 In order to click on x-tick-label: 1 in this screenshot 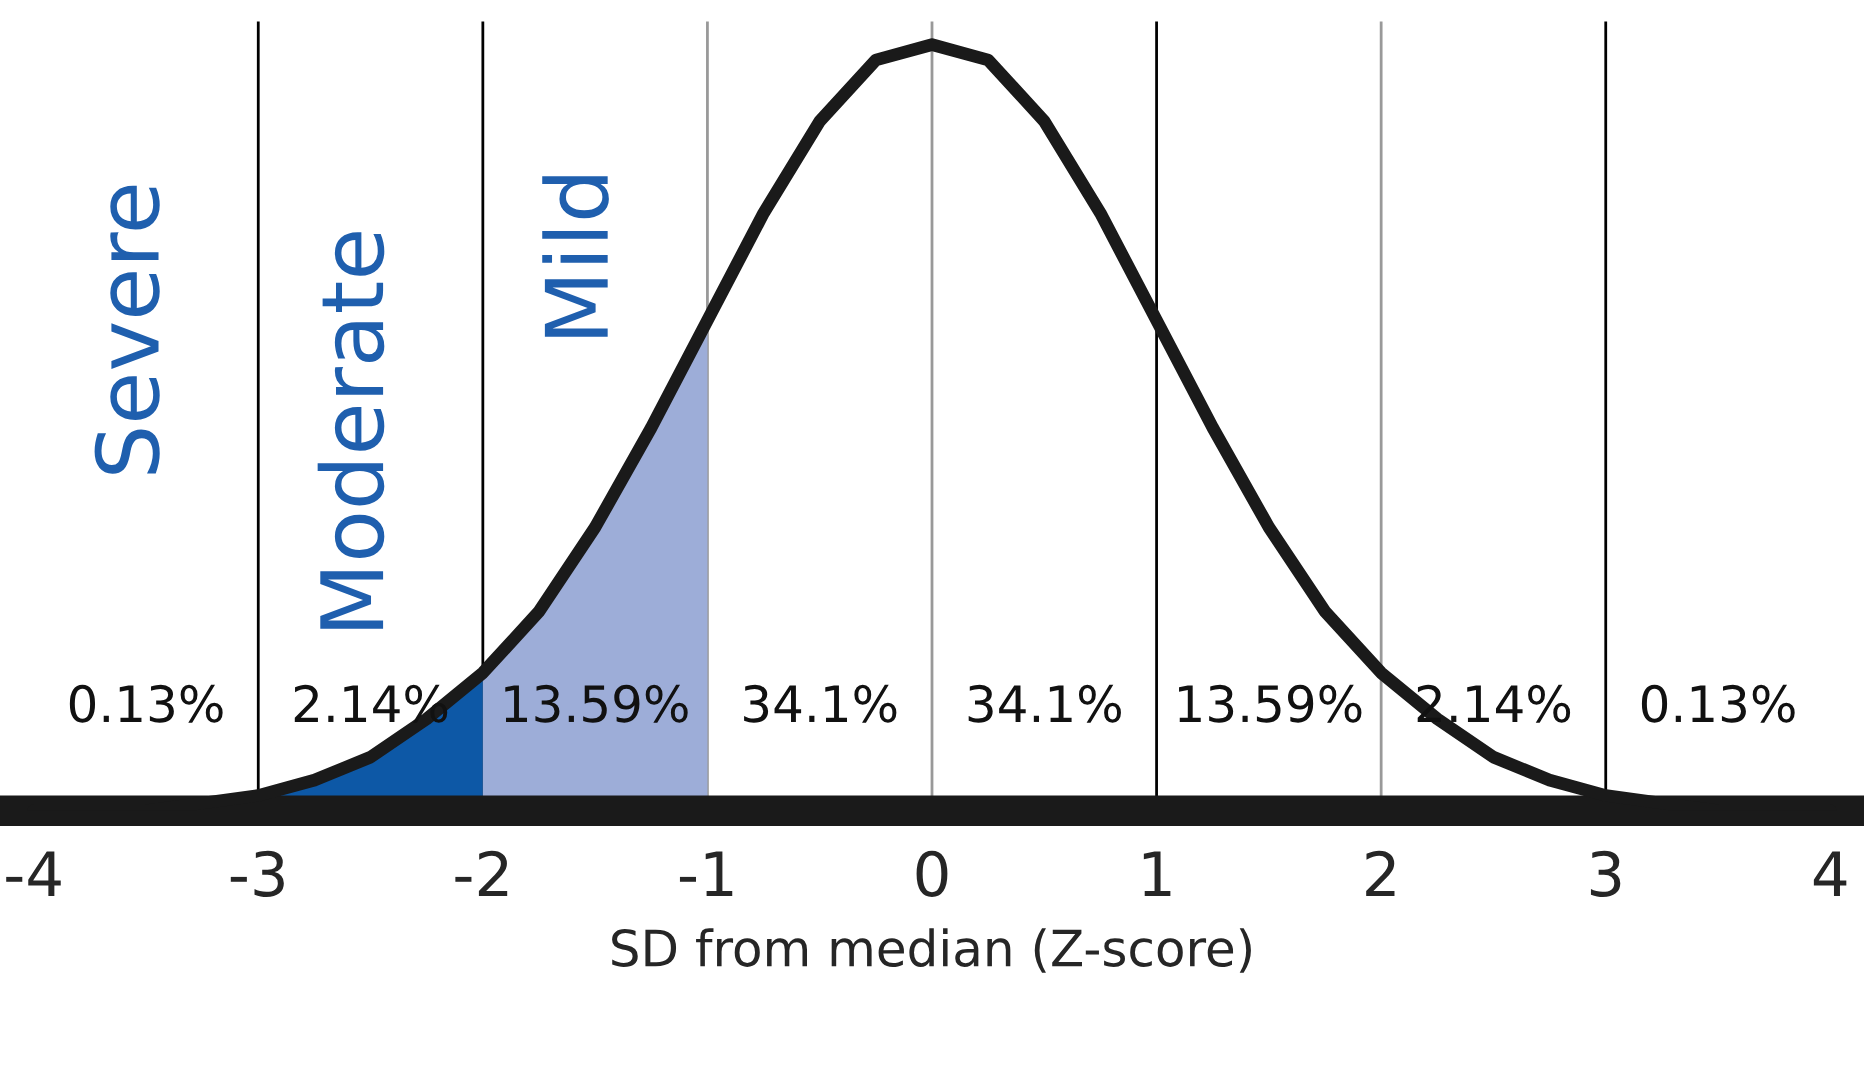, I will do `click(1157, 874)`.